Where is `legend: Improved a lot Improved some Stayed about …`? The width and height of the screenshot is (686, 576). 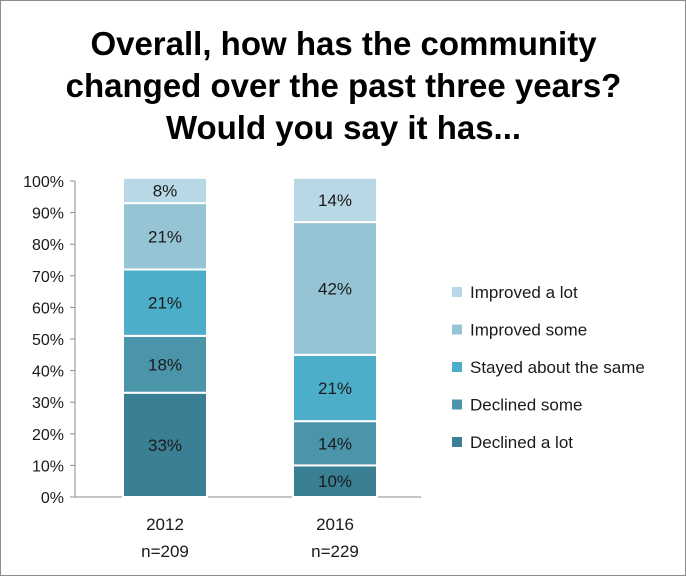 legend: Improved a lot Improved some Stayed about … is located at coordinates (548, 367).